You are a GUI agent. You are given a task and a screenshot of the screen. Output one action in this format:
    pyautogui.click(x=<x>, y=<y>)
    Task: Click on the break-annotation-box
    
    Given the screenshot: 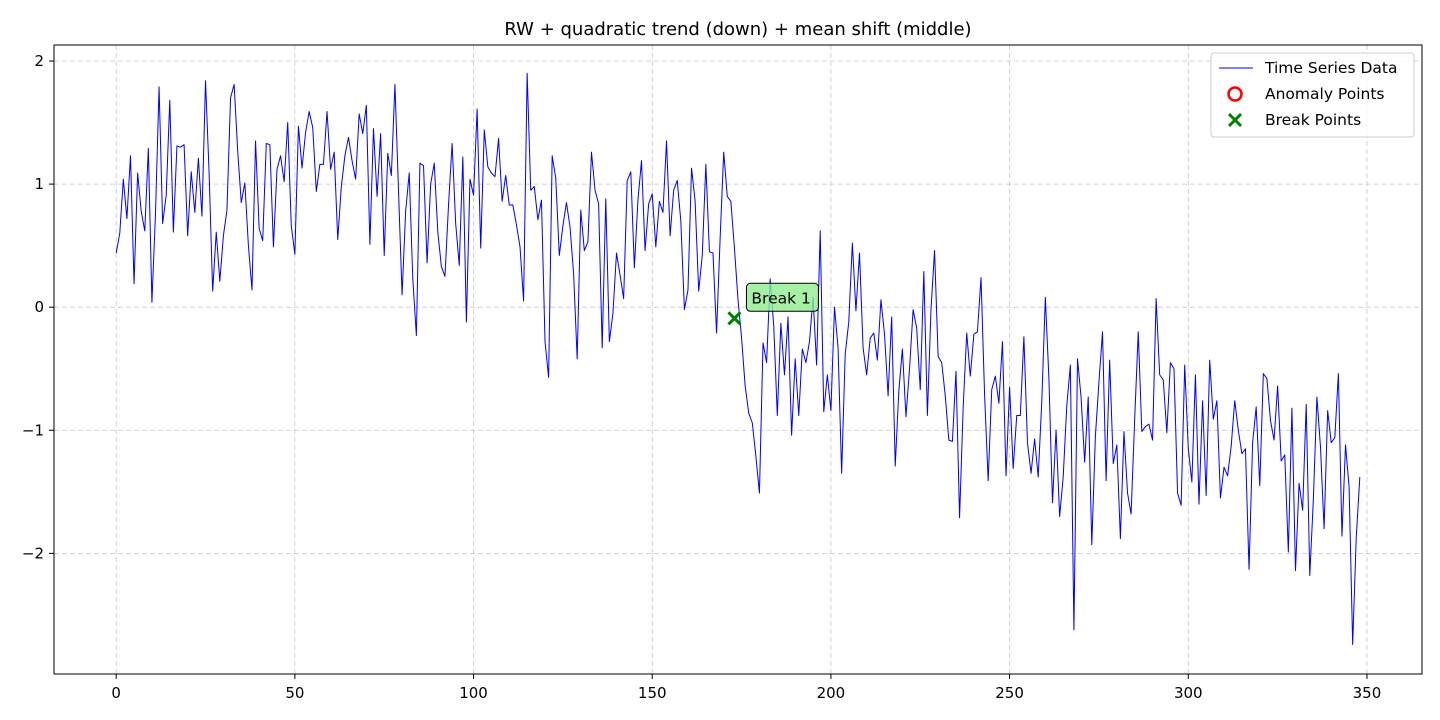 What is the action you would take?
    pyautogui.click(x=782, y=297)
    